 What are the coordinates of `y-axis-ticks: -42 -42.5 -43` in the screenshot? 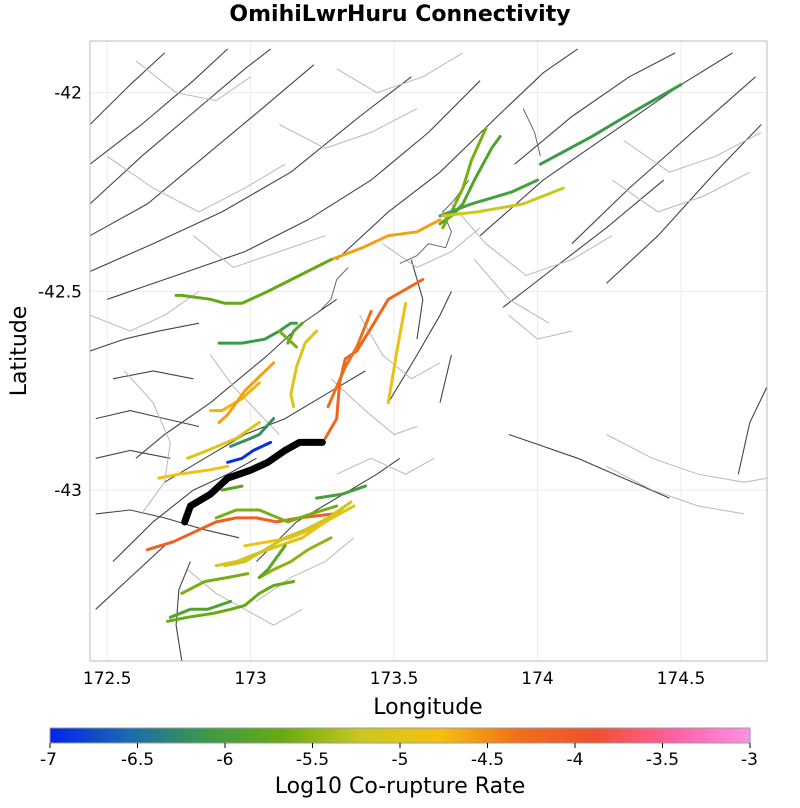 It's located at (60, 292).